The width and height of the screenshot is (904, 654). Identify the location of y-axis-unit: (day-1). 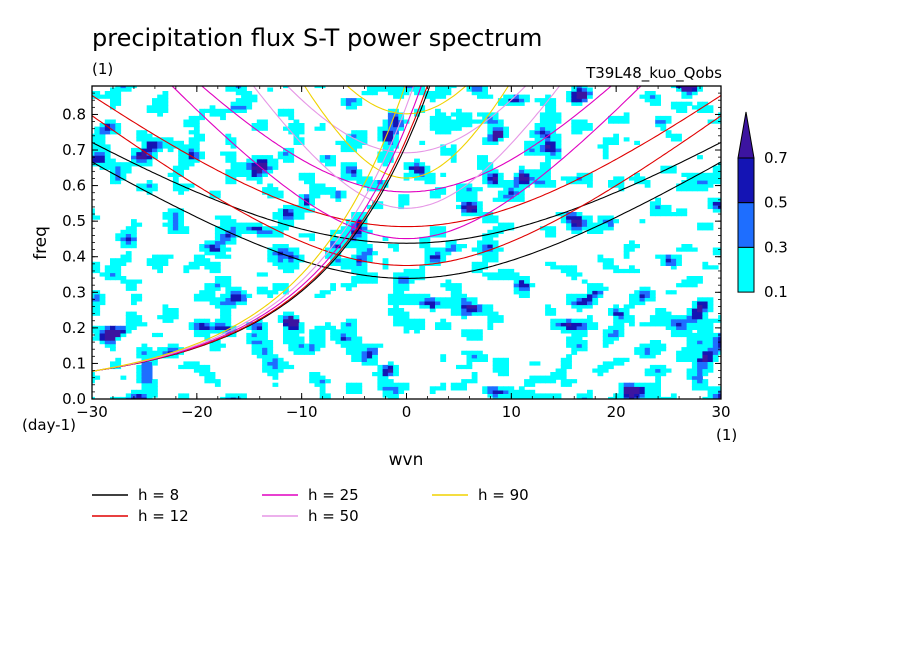
(49, 425).